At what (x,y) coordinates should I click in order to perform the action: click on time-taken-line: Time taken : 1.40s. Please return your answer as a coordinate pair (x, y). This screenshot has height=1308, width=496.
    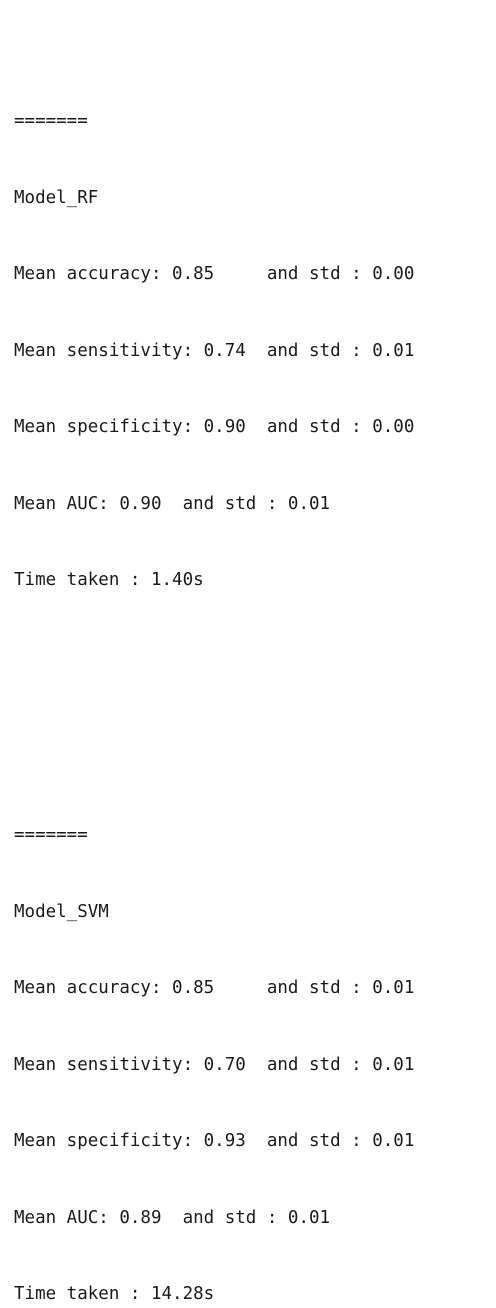
    Looking at the image, I should click on (109, 580).